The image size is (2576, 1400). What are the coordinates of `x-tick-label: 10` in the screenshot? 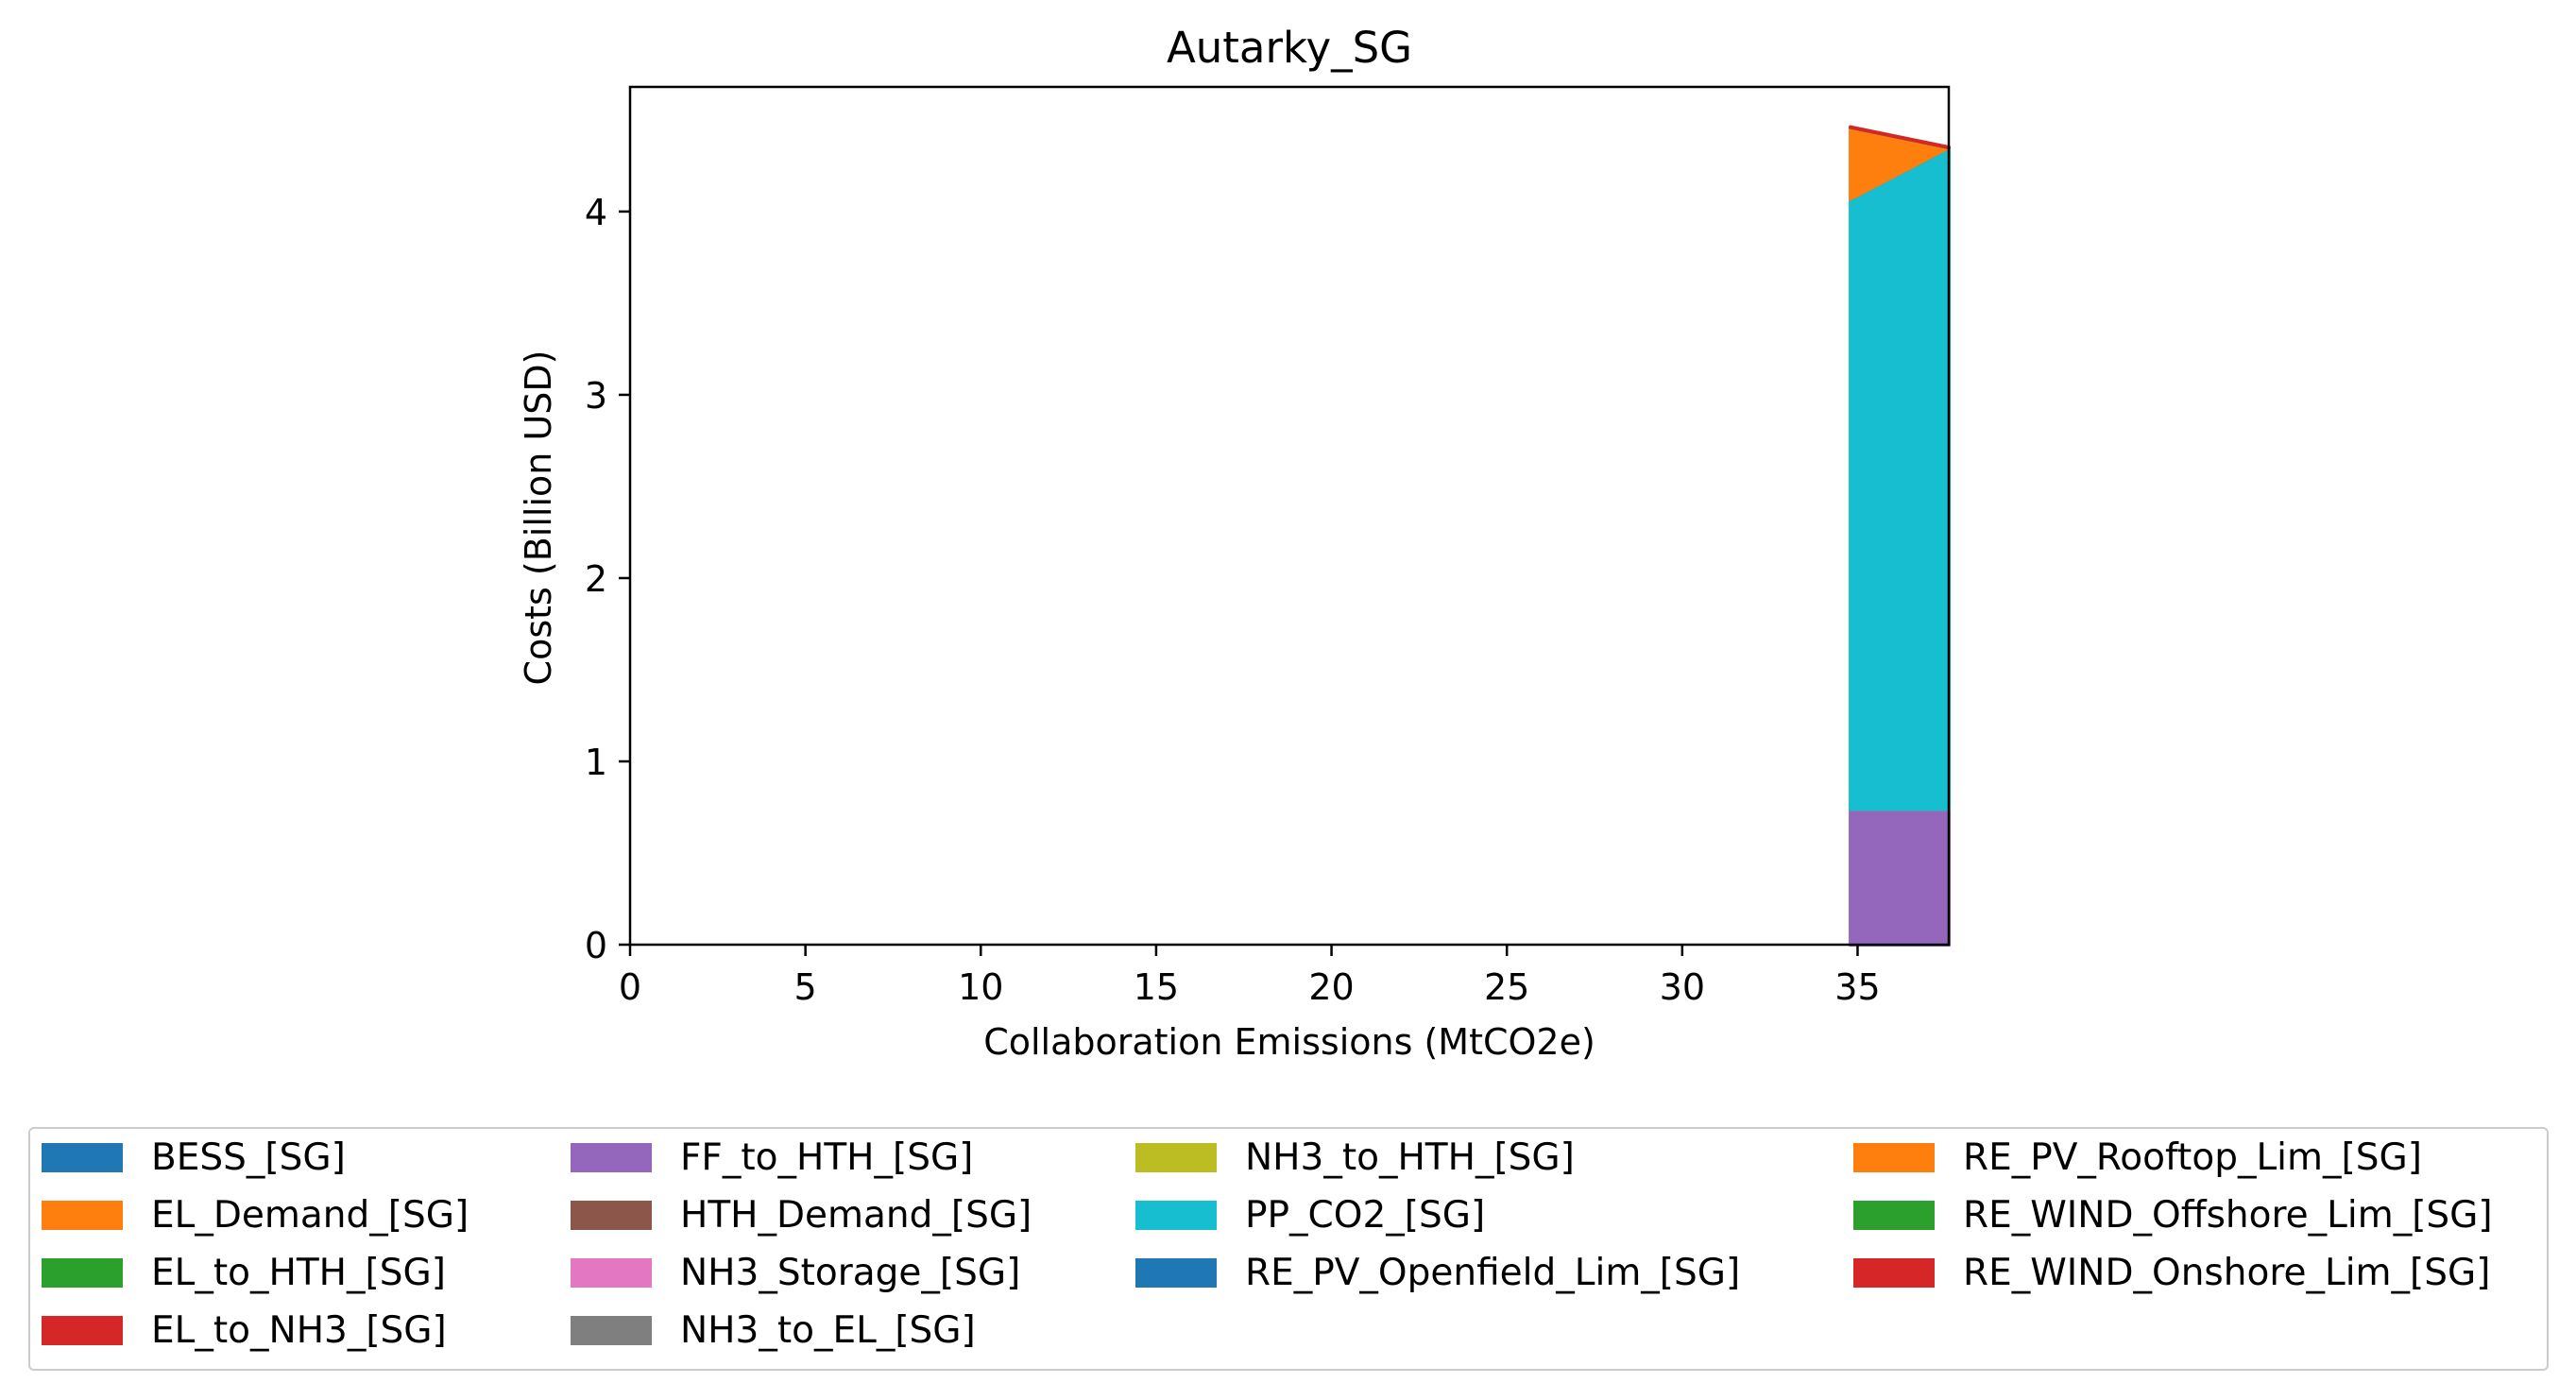 It's located at (980, 987).